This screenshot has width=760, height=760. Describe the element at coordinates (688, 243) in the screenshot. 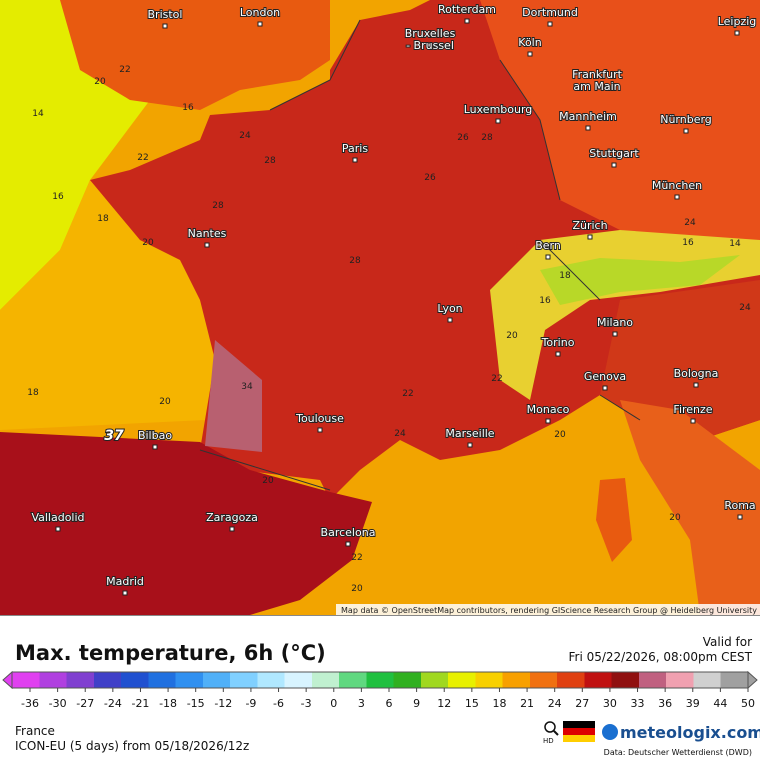

I see `temperature-label: 16` at that location.